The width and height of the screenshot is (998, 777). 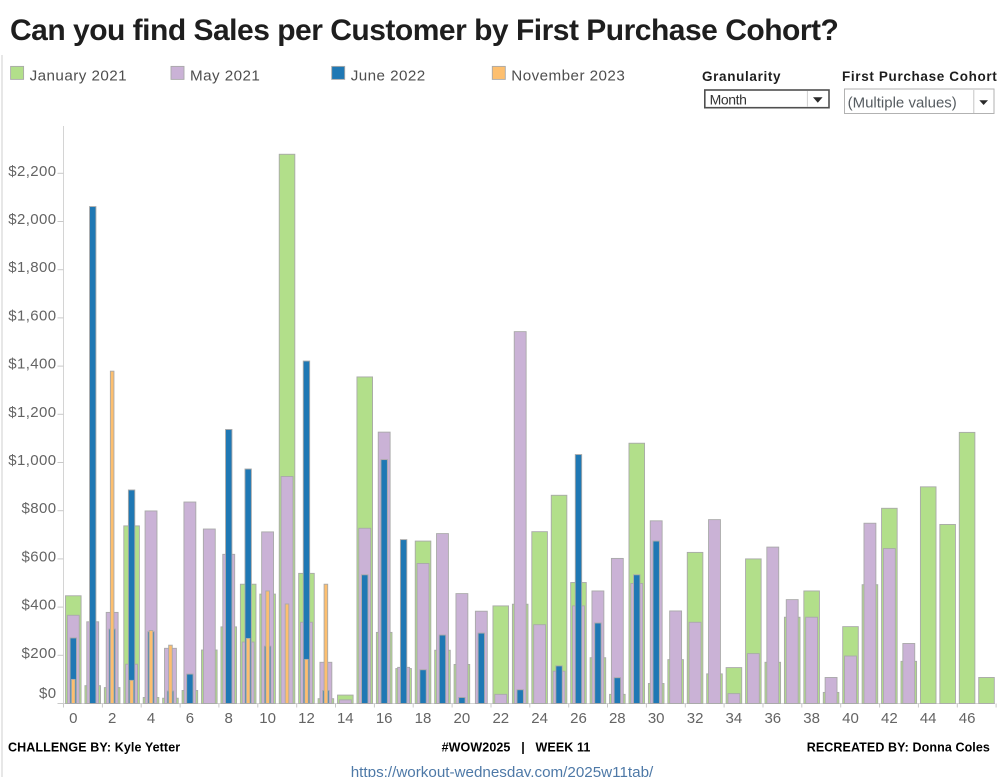 I want to click on svg-text: First Purchase Cohort, so click(x=919, y=76).